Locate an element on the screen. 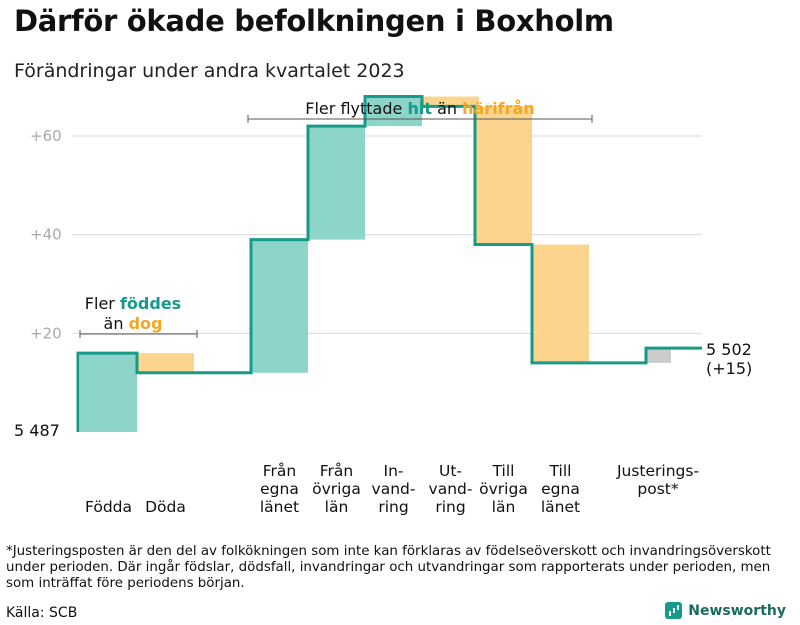  bar-döda is located at coordinates (165, 363).